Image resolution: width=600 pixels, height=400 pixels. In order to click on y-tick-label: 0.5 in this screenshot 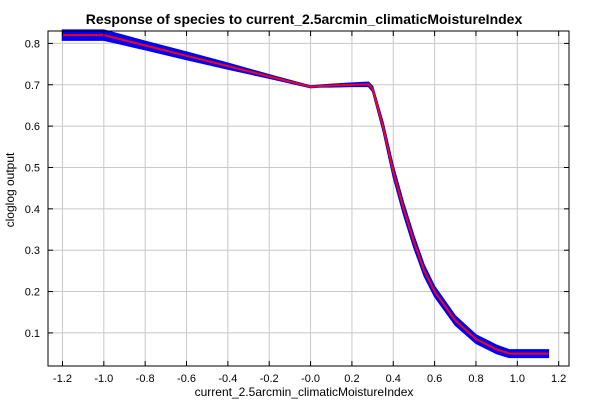, I will do `click(32, 168)`.